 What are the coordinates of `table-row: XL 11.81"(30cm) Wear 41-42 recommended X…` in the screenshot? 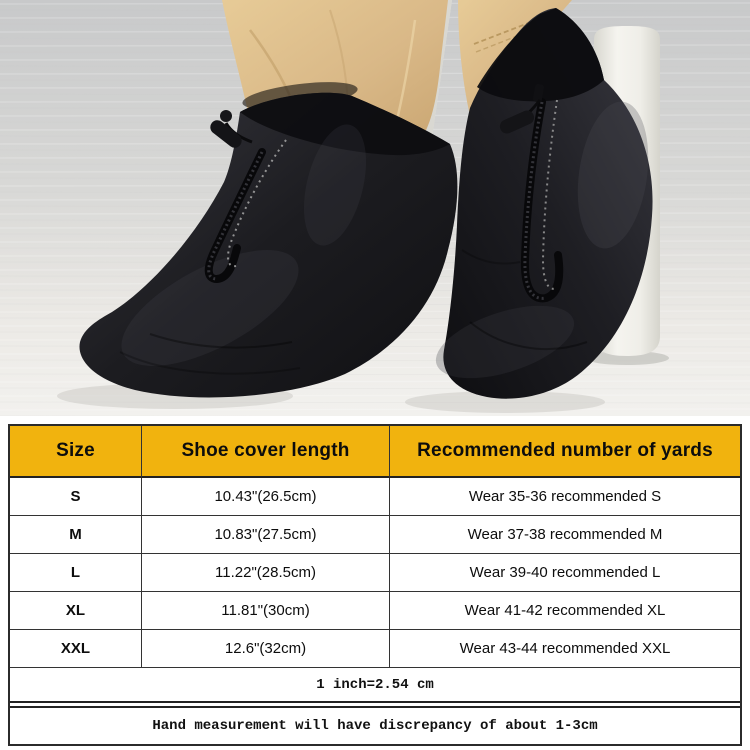 It's located at (375, 611).